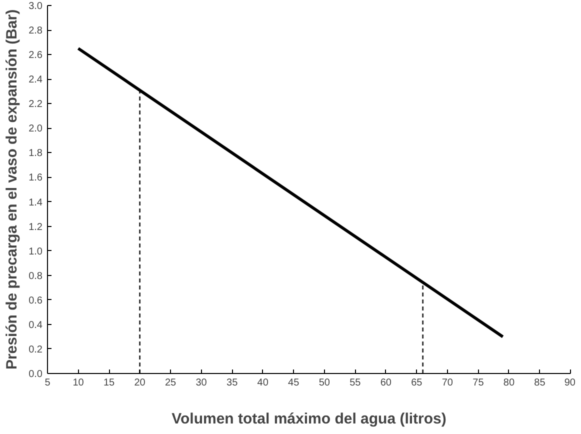 This screenshot has width=581, height=434. Describe the element at coordinates (35, 6) in the screenshot. I see `y-tick-label: 3.0` at that location.